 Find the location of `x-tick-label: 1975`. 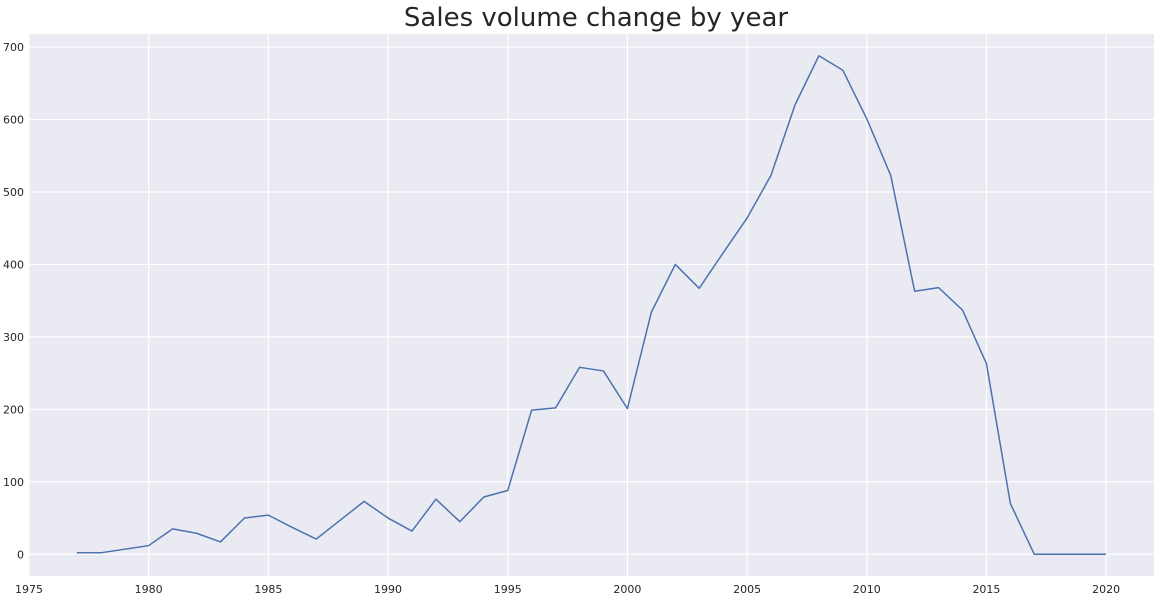

x-tick-label: 1975 is located at coordinates (29, 589).